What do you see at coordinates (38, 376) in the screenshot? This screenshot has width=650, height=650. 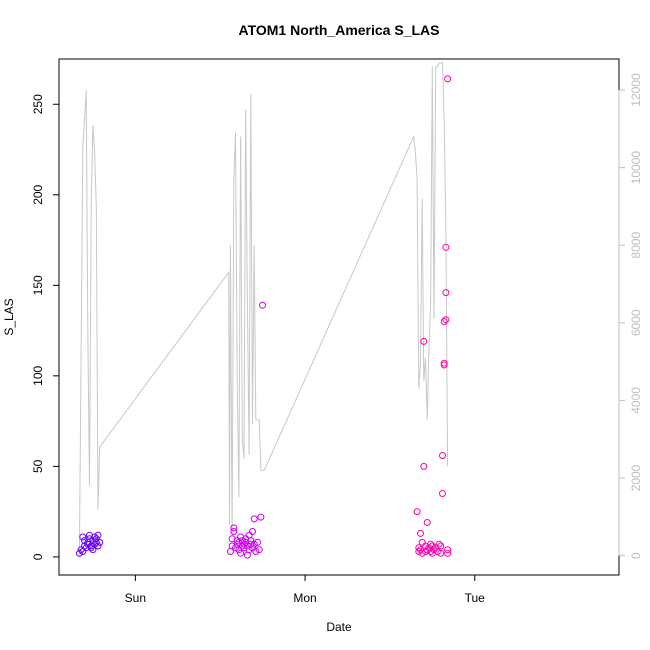 I see `y-tick-label: 100` at bounding box center [38, 376].